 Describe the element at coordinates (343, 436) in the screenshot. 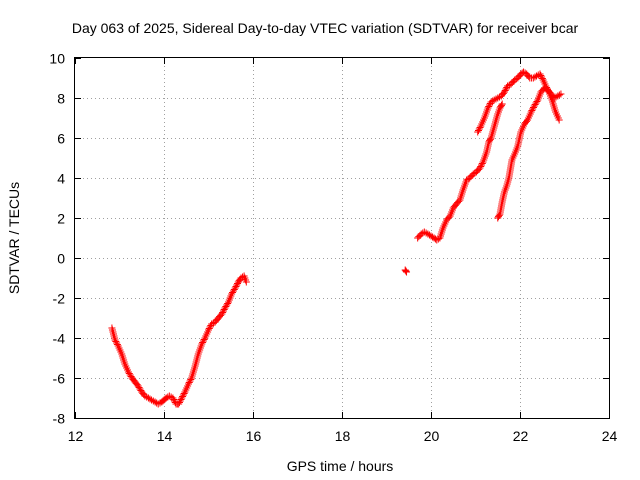

I see `x-tick-labels: 12 14 16 18 20 22 24` at that location.